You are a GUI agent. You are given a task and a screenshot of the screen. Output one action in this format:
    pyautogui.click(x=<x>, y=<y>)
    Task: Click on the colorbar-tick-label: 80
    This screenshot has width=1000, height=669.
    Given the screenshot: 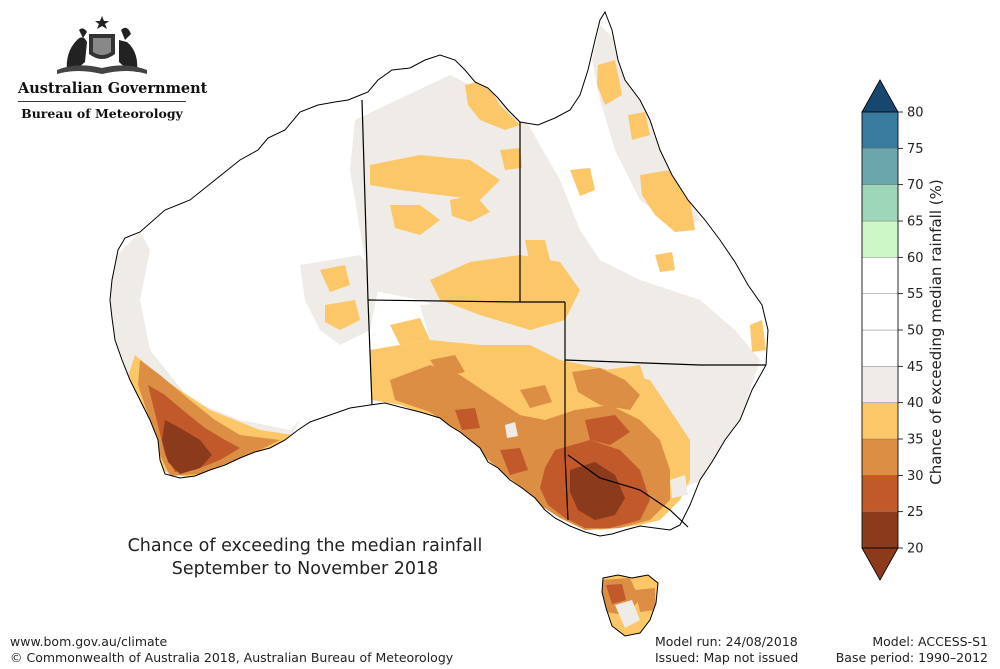 What is the action you would take?
    pyautogui.click(x=915, y=113)
    